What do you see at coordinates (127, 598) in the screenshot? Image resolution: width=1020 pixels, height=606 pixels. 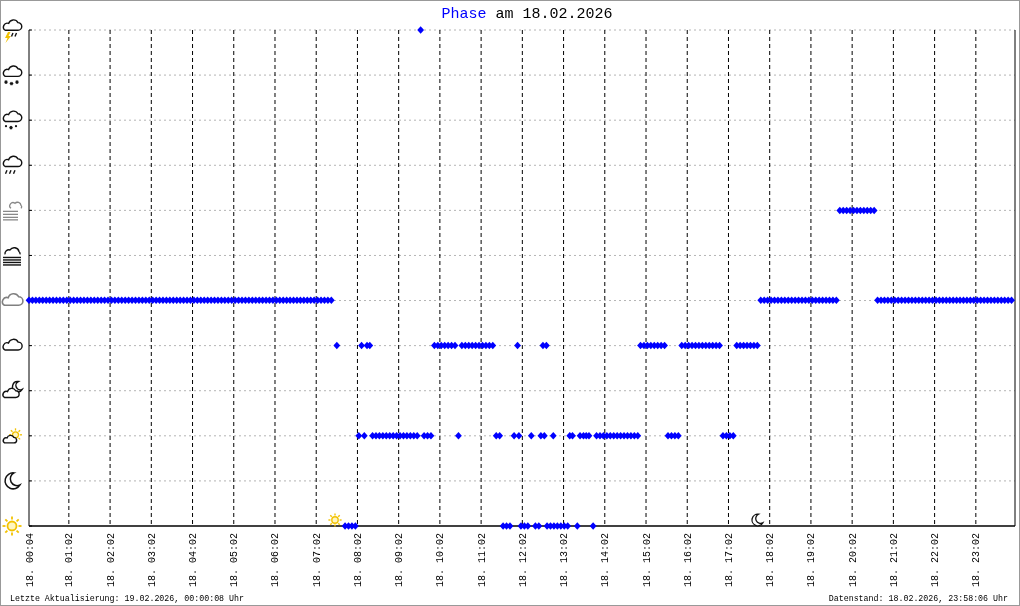 I see `text: Letzte Aktualisierung: 19.02.2026, 00:00:08 Uhr` at bounding box center [127, 598].